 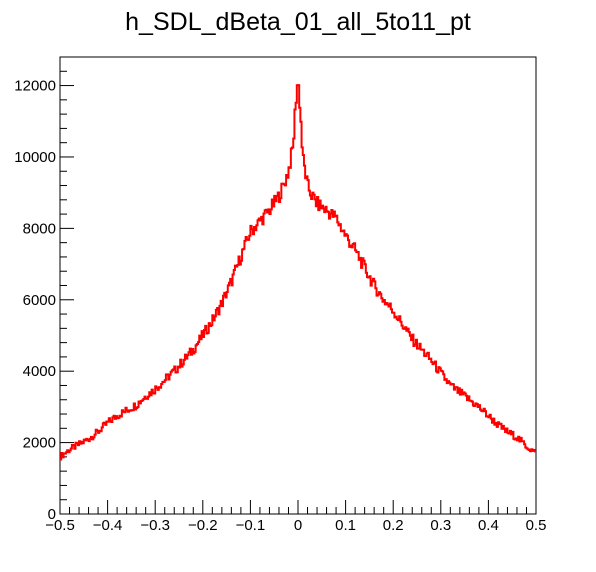 What do you see at coordinates (39, 228) in the screenshot?
I see `y-tick-label: 8000` at bounding box center [39, 228].